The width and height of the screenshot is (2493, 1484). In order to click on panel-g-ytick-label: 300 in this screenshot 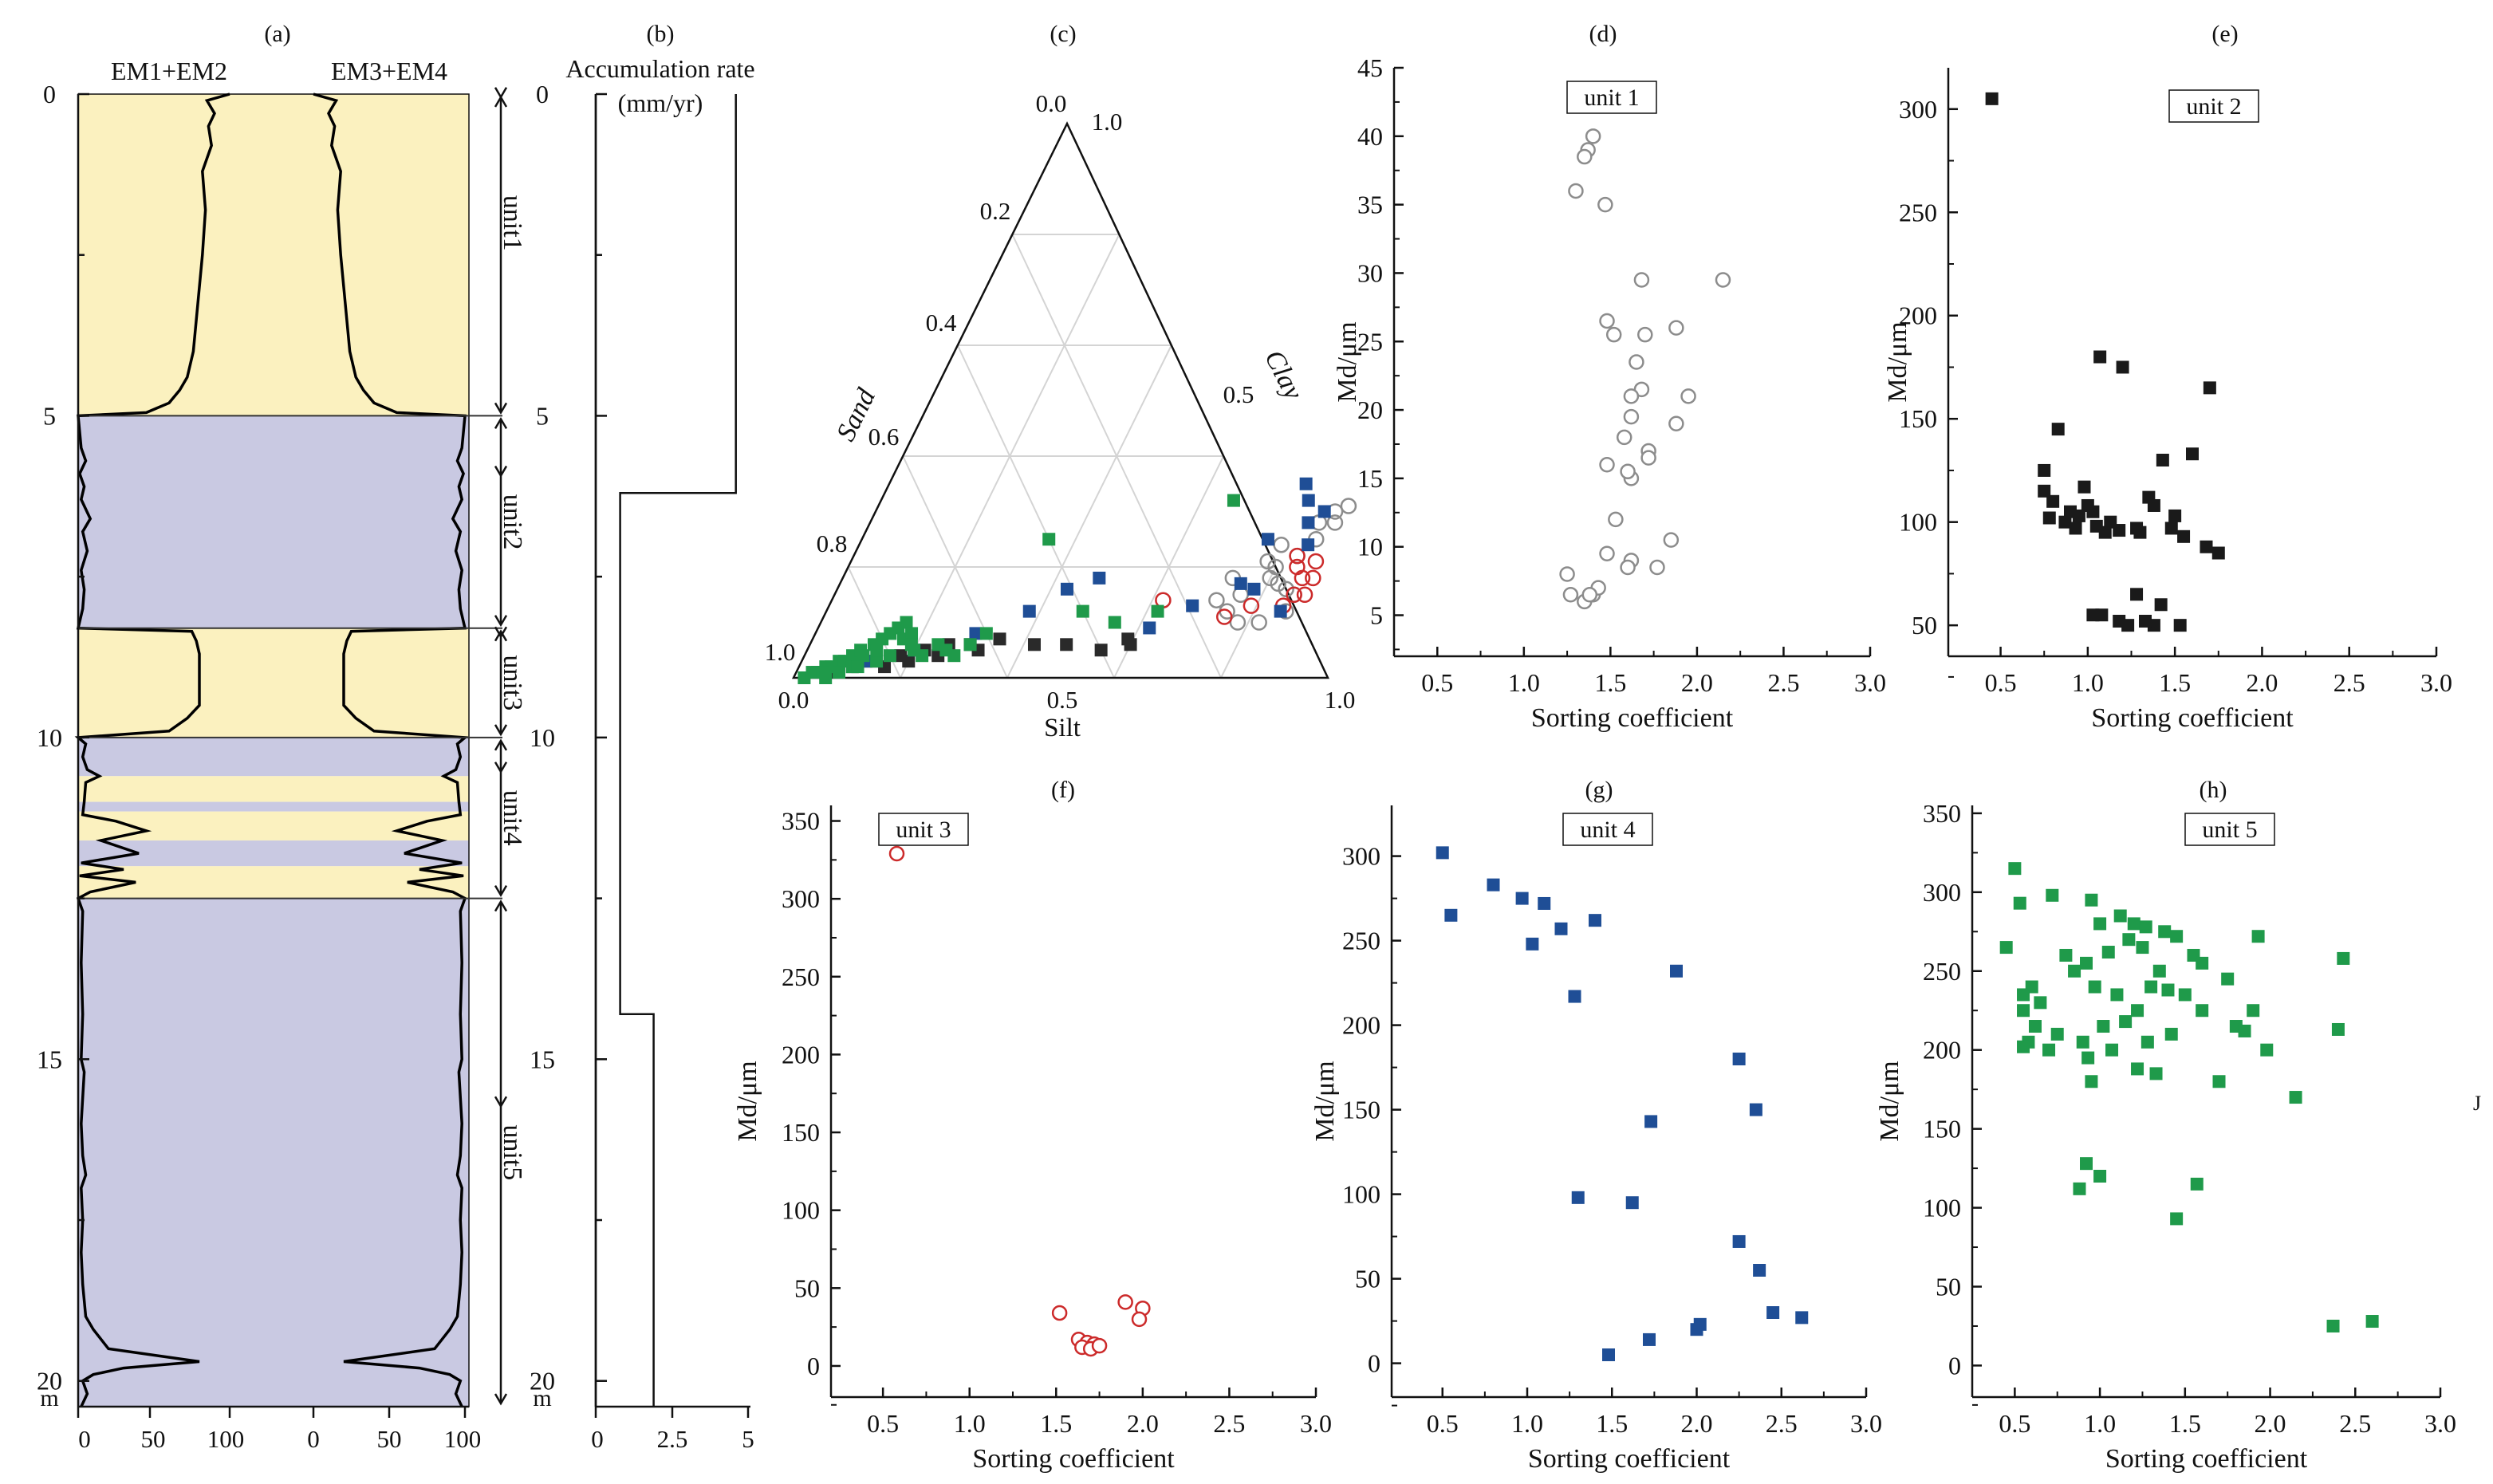, I will do `click(1361, 857)`.